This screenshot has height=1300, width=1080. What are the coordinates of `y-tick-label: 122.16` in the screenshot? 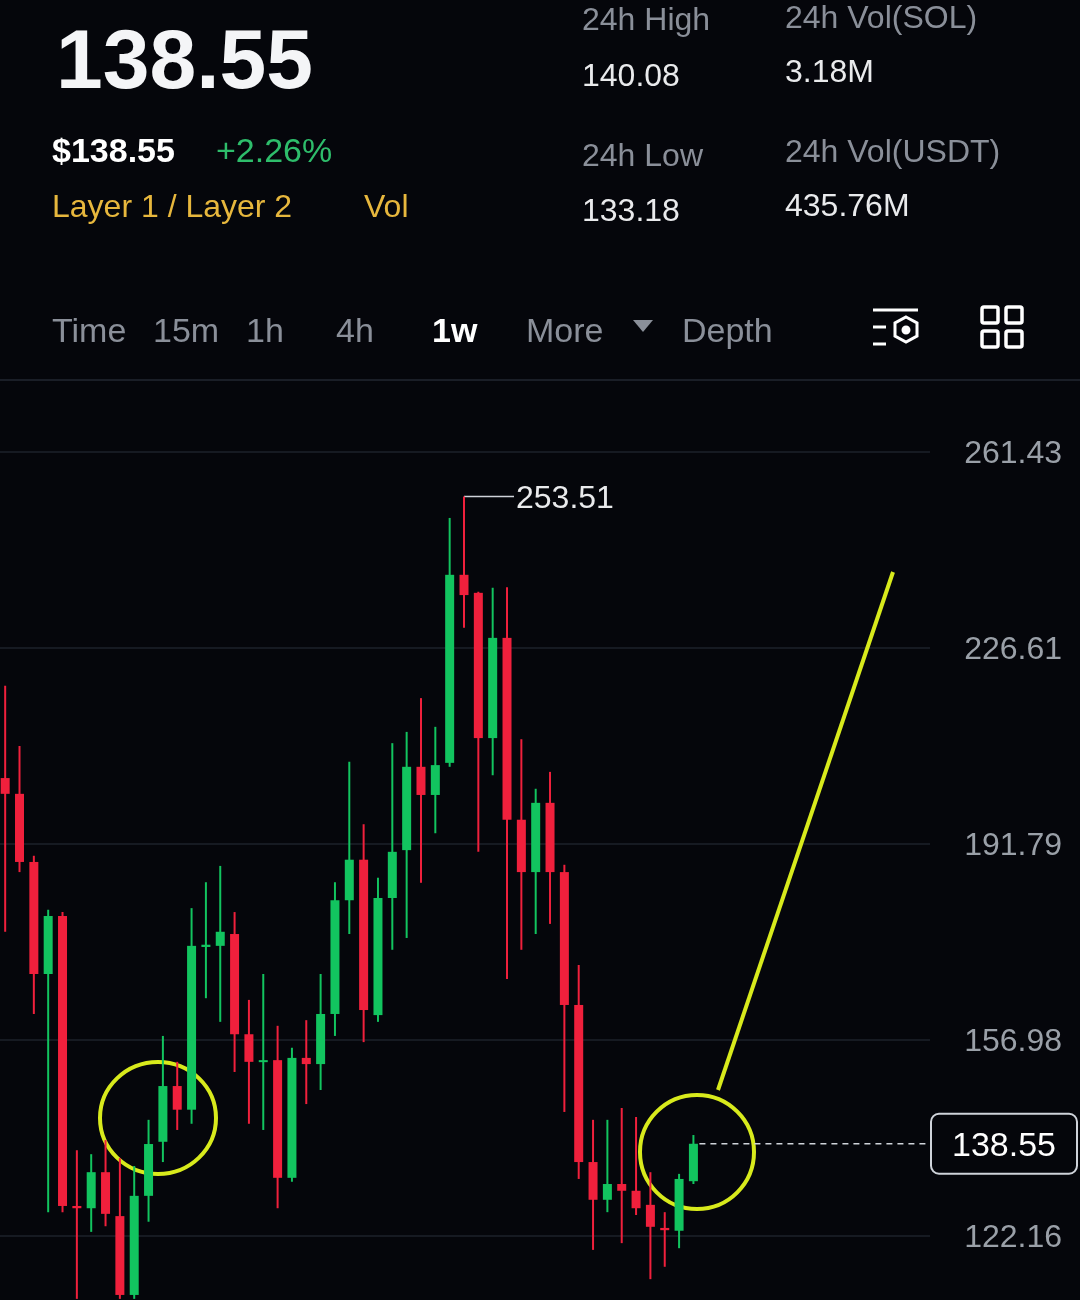 It's located at (1013, 1236).